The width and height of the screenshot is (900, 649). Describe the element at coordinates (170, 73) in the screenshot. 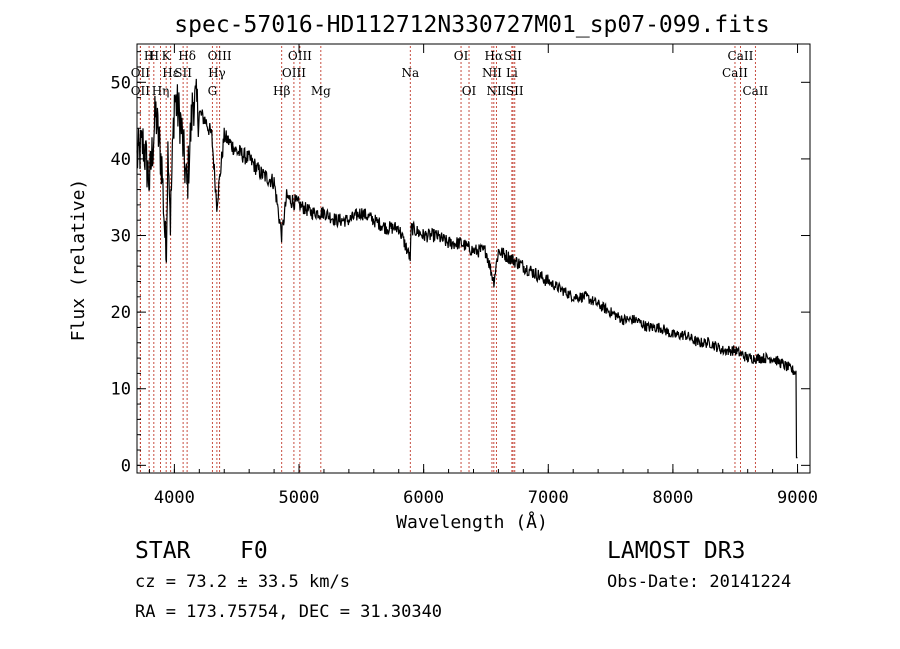

I see `line-marker-label: Hε` at that location.